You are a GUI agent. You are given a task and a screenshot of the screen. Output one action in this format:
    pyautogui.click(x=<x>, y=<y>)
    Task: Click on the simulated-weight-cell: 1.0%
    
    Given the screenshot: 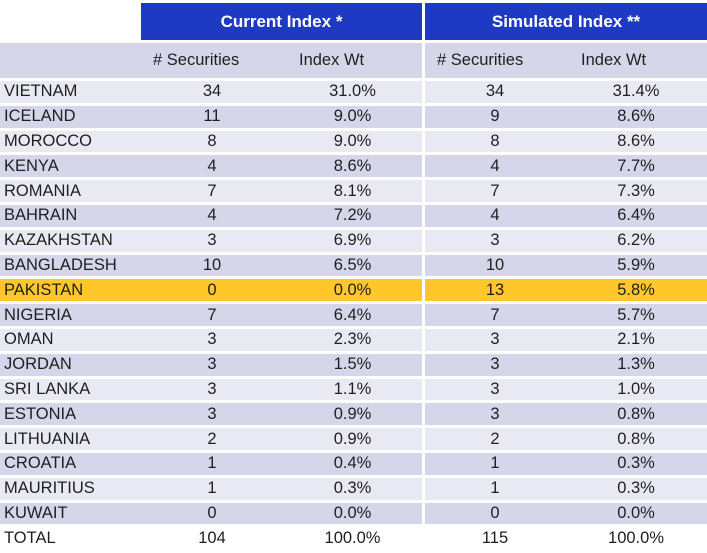 What is the action you would take?
    pyautogui.click(x=636, y=388)
    